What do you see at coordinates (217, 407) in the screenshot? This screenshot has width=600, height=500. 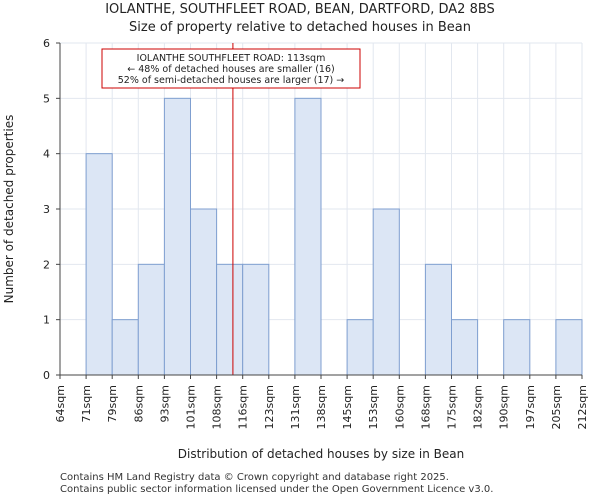 I see `x-tick-label: 108sqm` at bounding box center [217, 407].